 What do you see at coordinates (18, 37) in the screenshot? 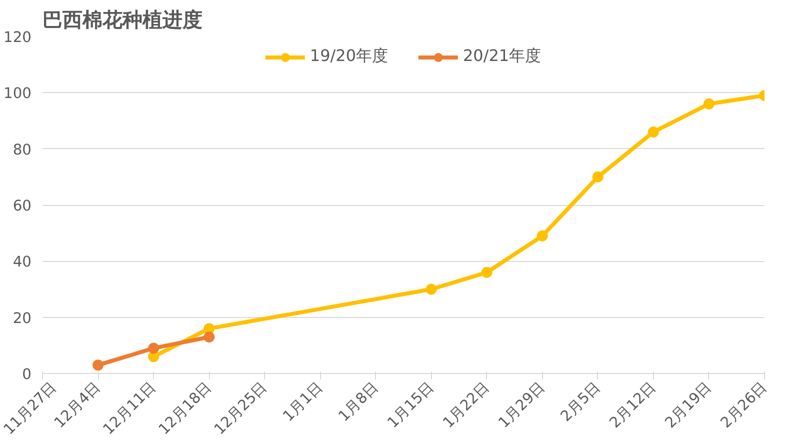
I see `y-tick-label: 120` at bounding box center [18, 37].